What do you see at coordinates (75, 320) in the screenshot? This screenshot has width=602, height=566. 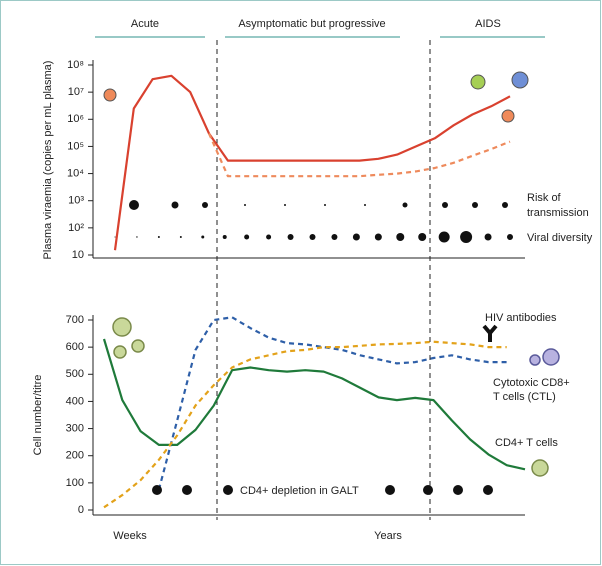 I see `y-tick-label: 700` at bounding box center [75, 320].